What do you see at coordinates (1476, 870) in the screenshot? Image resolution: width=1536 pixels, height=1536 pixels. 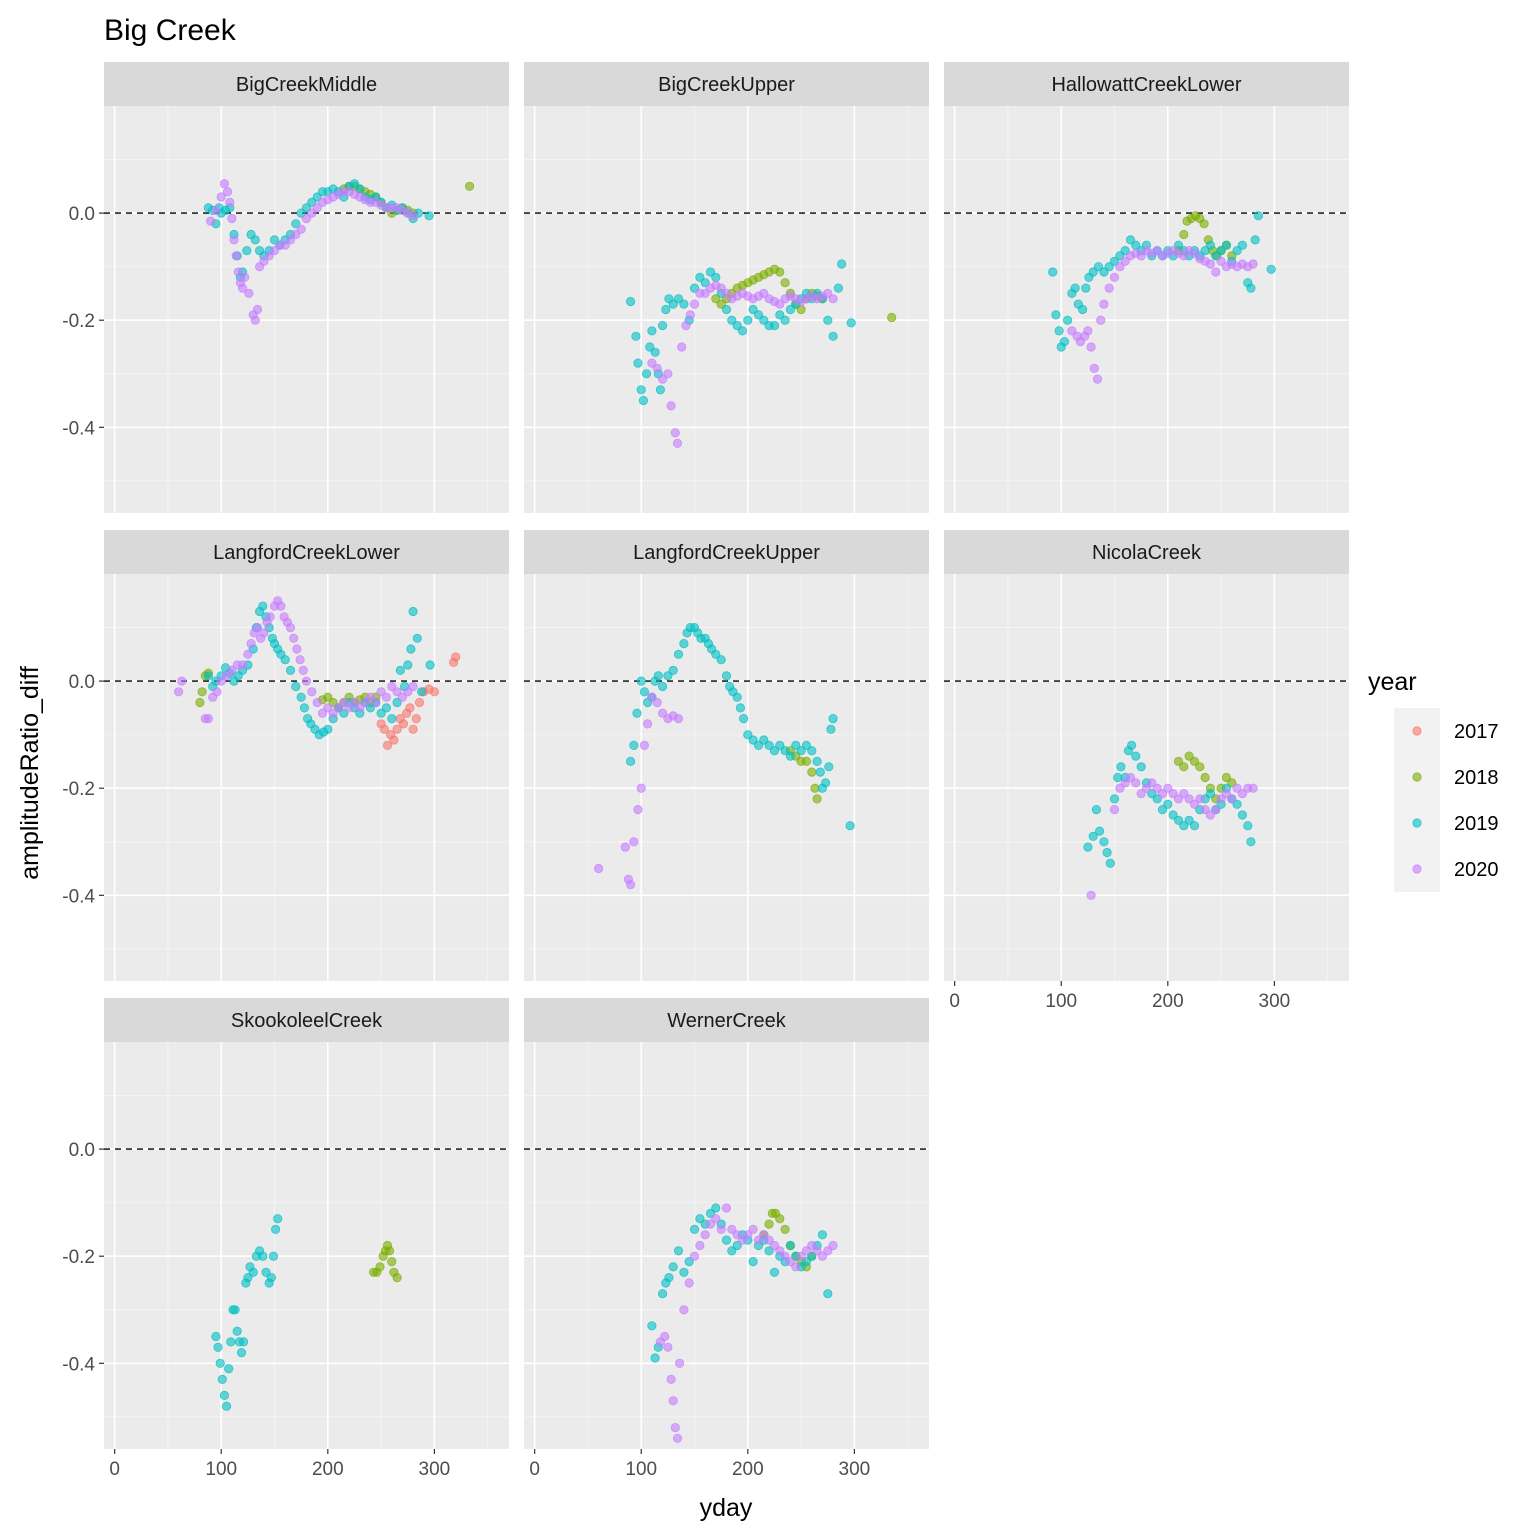 I see `legend-label: 2020` at bounding box center [1476, 870].